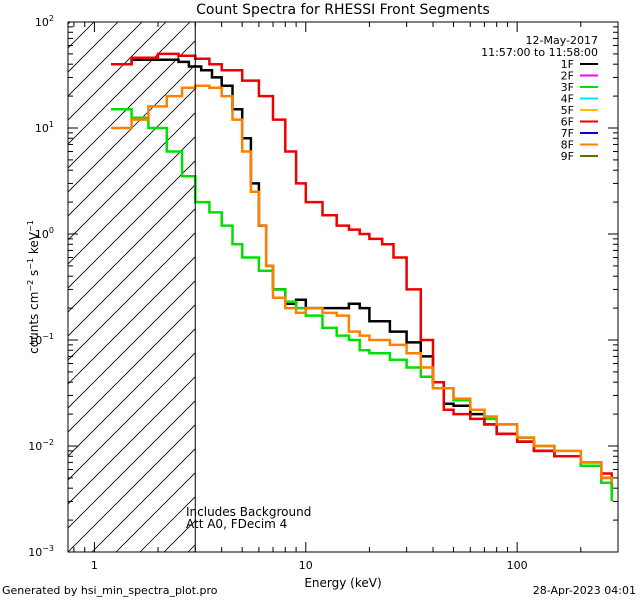  Describe the element at coordinates (517, 565) in the screenshot. I see `x-tick-label: 100` at that location.